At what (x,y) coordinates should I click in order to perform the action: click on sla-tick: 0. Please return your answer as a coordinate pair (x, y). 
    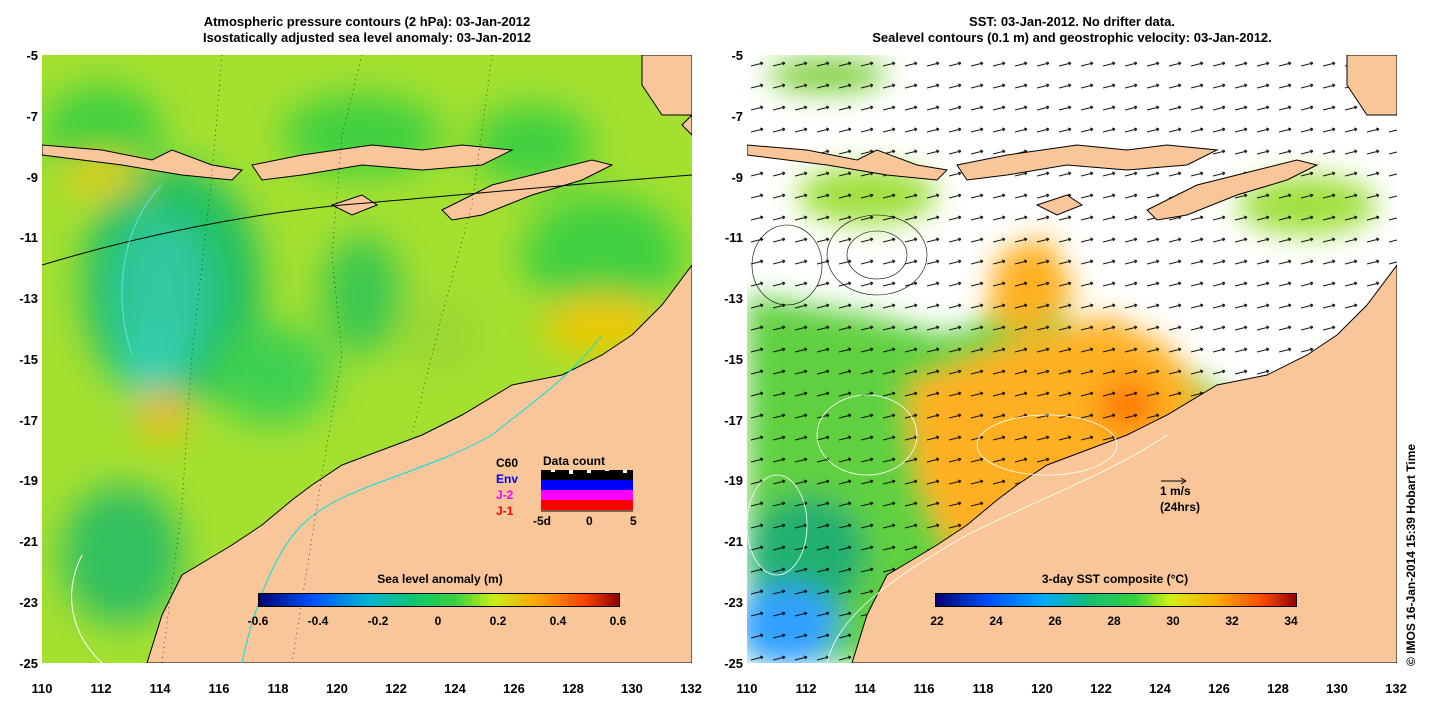
    Looking at the image, I should click on (438, 621).